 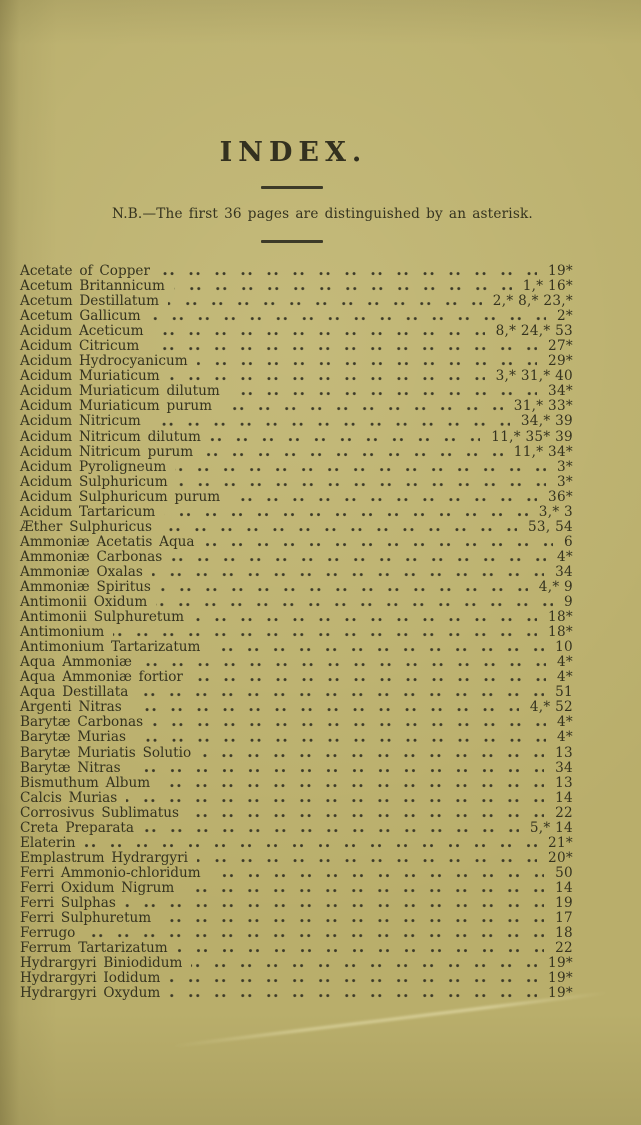 What do you see at coordinates (94, 948) in the screenshot?
I see `entry-name: Ferrum Tartarizatum` at bounding box center [94, 948].